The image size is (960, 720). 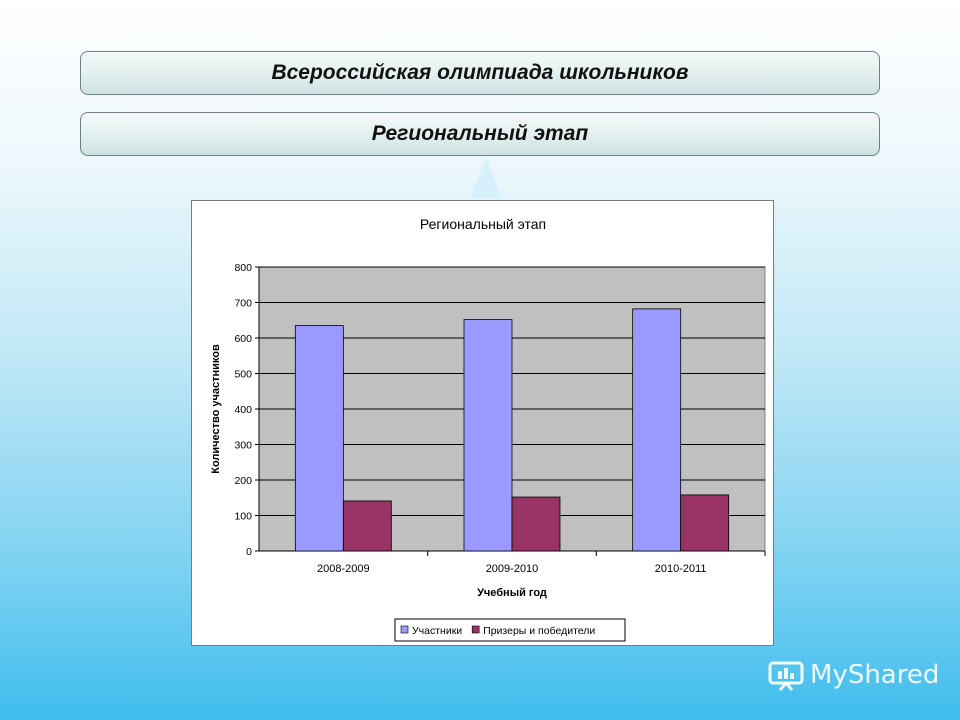 I want to click on title-banner: Всероссийская олимпиада школьников, so click(x=480, y=73).